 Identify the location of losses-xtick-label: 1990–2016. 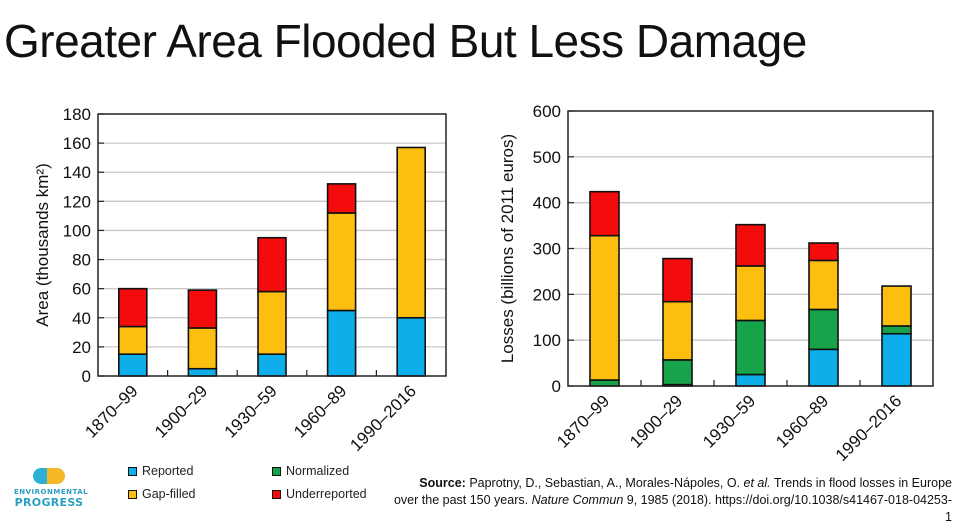
(869, 428).